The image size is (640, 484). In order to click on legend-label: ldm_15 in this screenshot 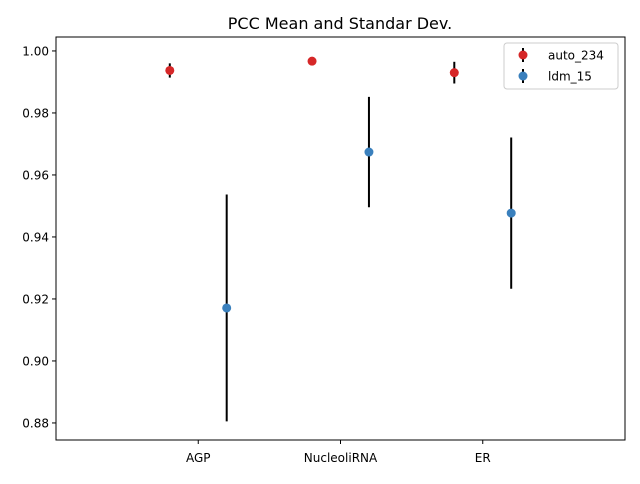, I will do `click(570, 77)`.